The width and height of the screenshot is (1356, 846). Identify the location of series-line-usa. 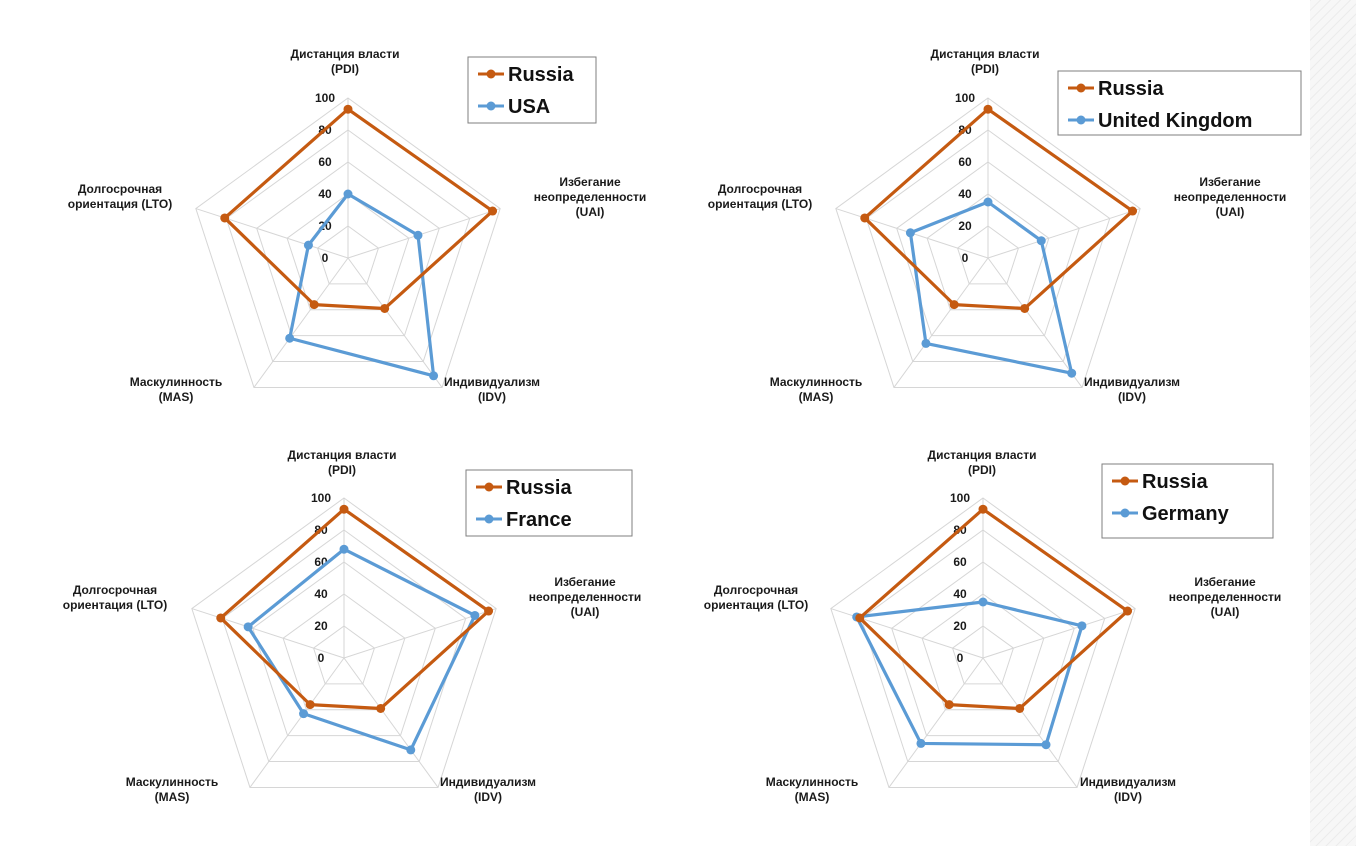
(362, 285).